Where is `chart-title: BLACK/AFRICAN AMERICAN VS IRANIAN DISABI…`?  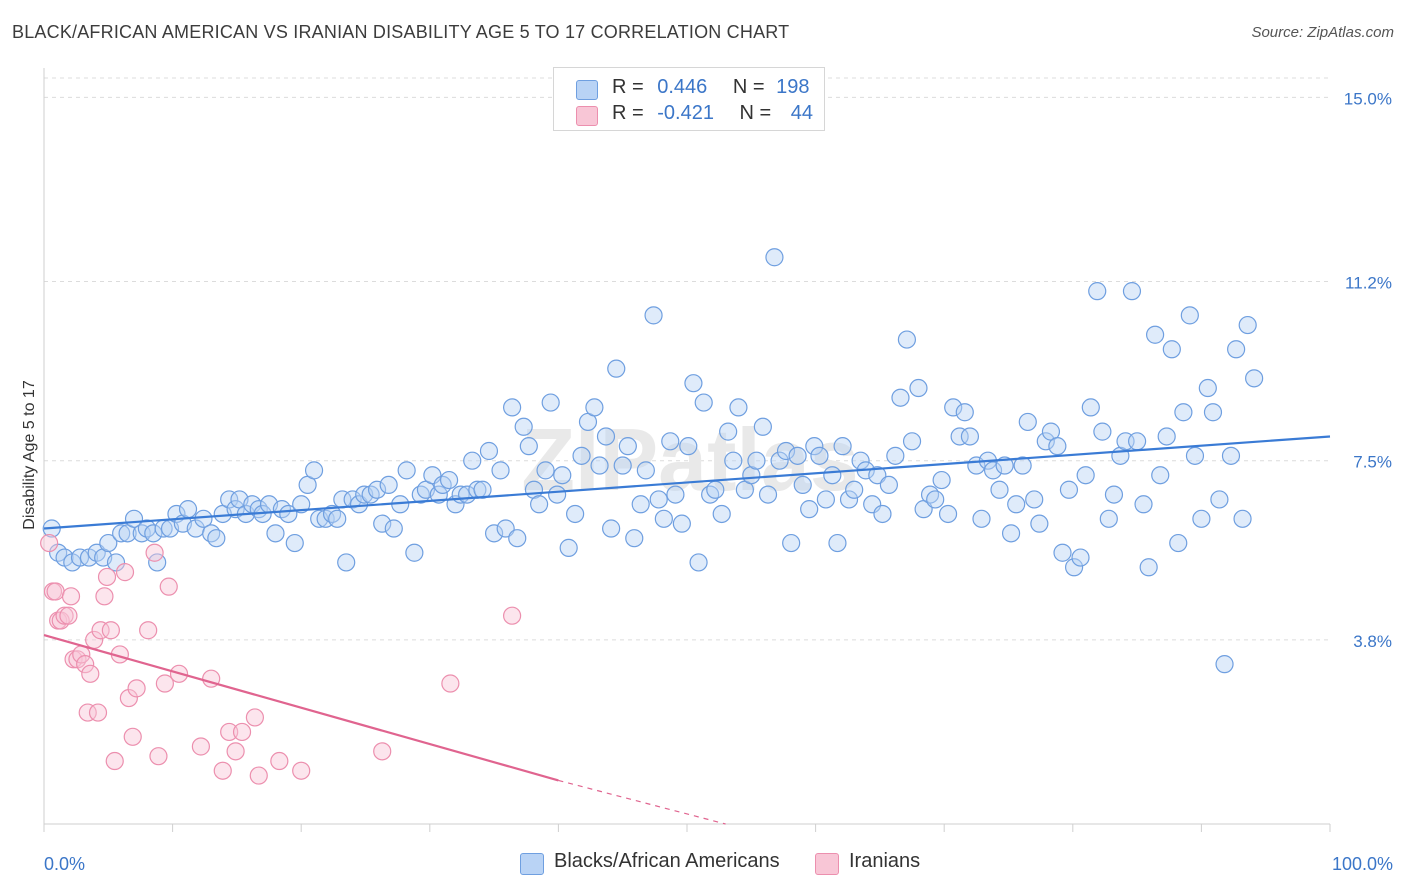
chart-title: BLACK/AFRICAN AMERICAN VS IRANIAN DISABI… is located at coordinates (401, 32).